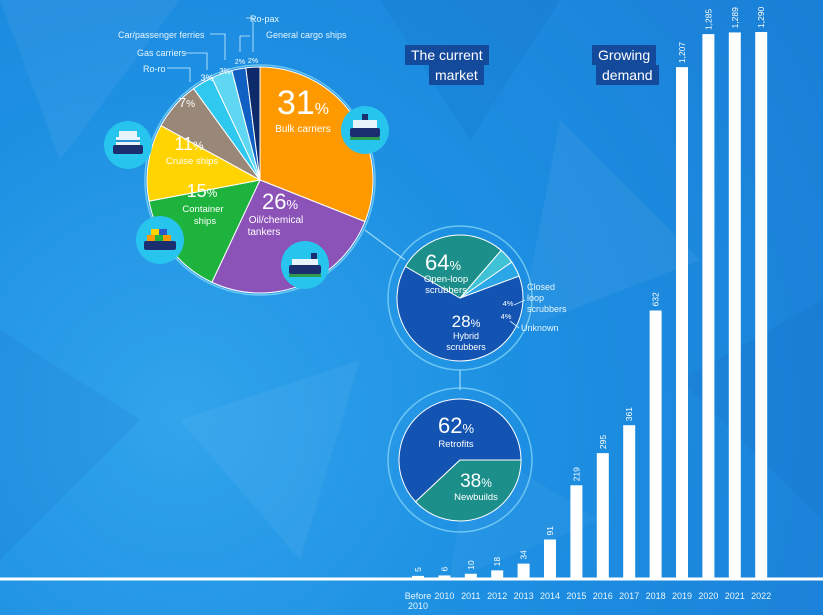 This screenshot has height=615, width=823. Describe the element at coordinates (456, 444) in the screenshot. I see `label-retrofits-name: Retrofits` at that location.